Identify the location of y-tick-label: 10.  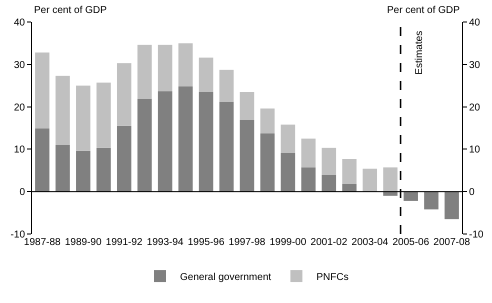
(20, 150).